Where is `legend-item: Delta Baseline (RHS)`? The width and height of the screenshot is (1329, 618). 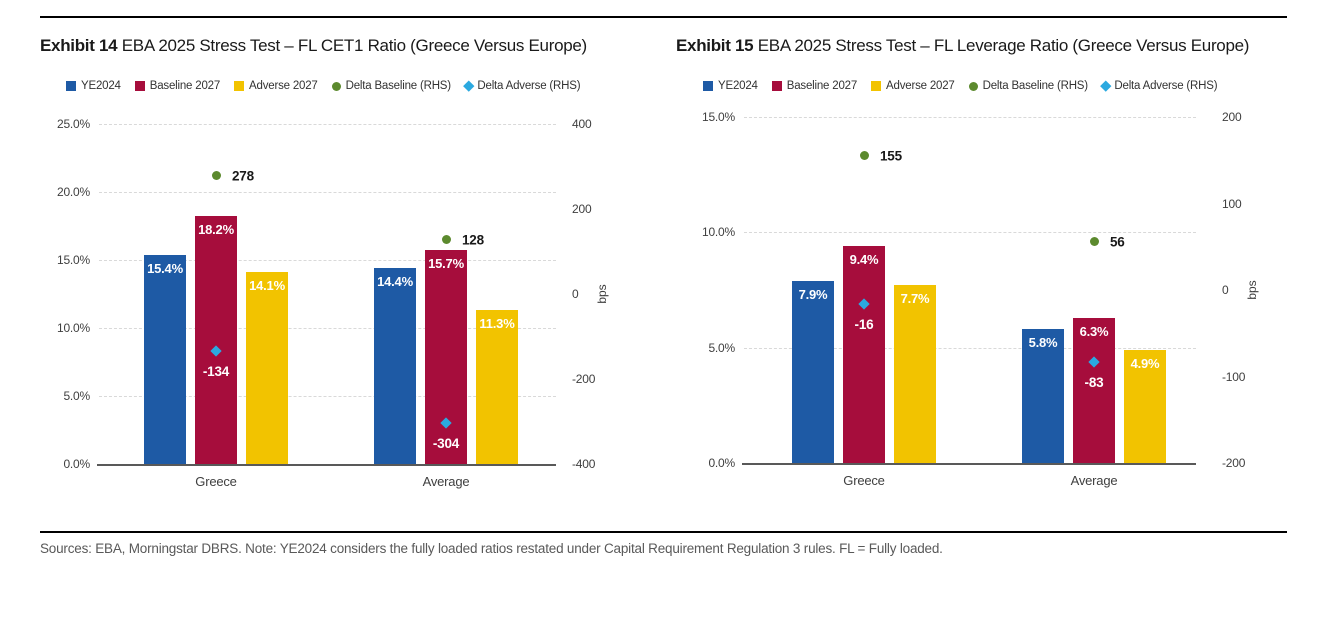 legend-item: Delta Baseline (RHS) is located at coordinates (1028, 86).